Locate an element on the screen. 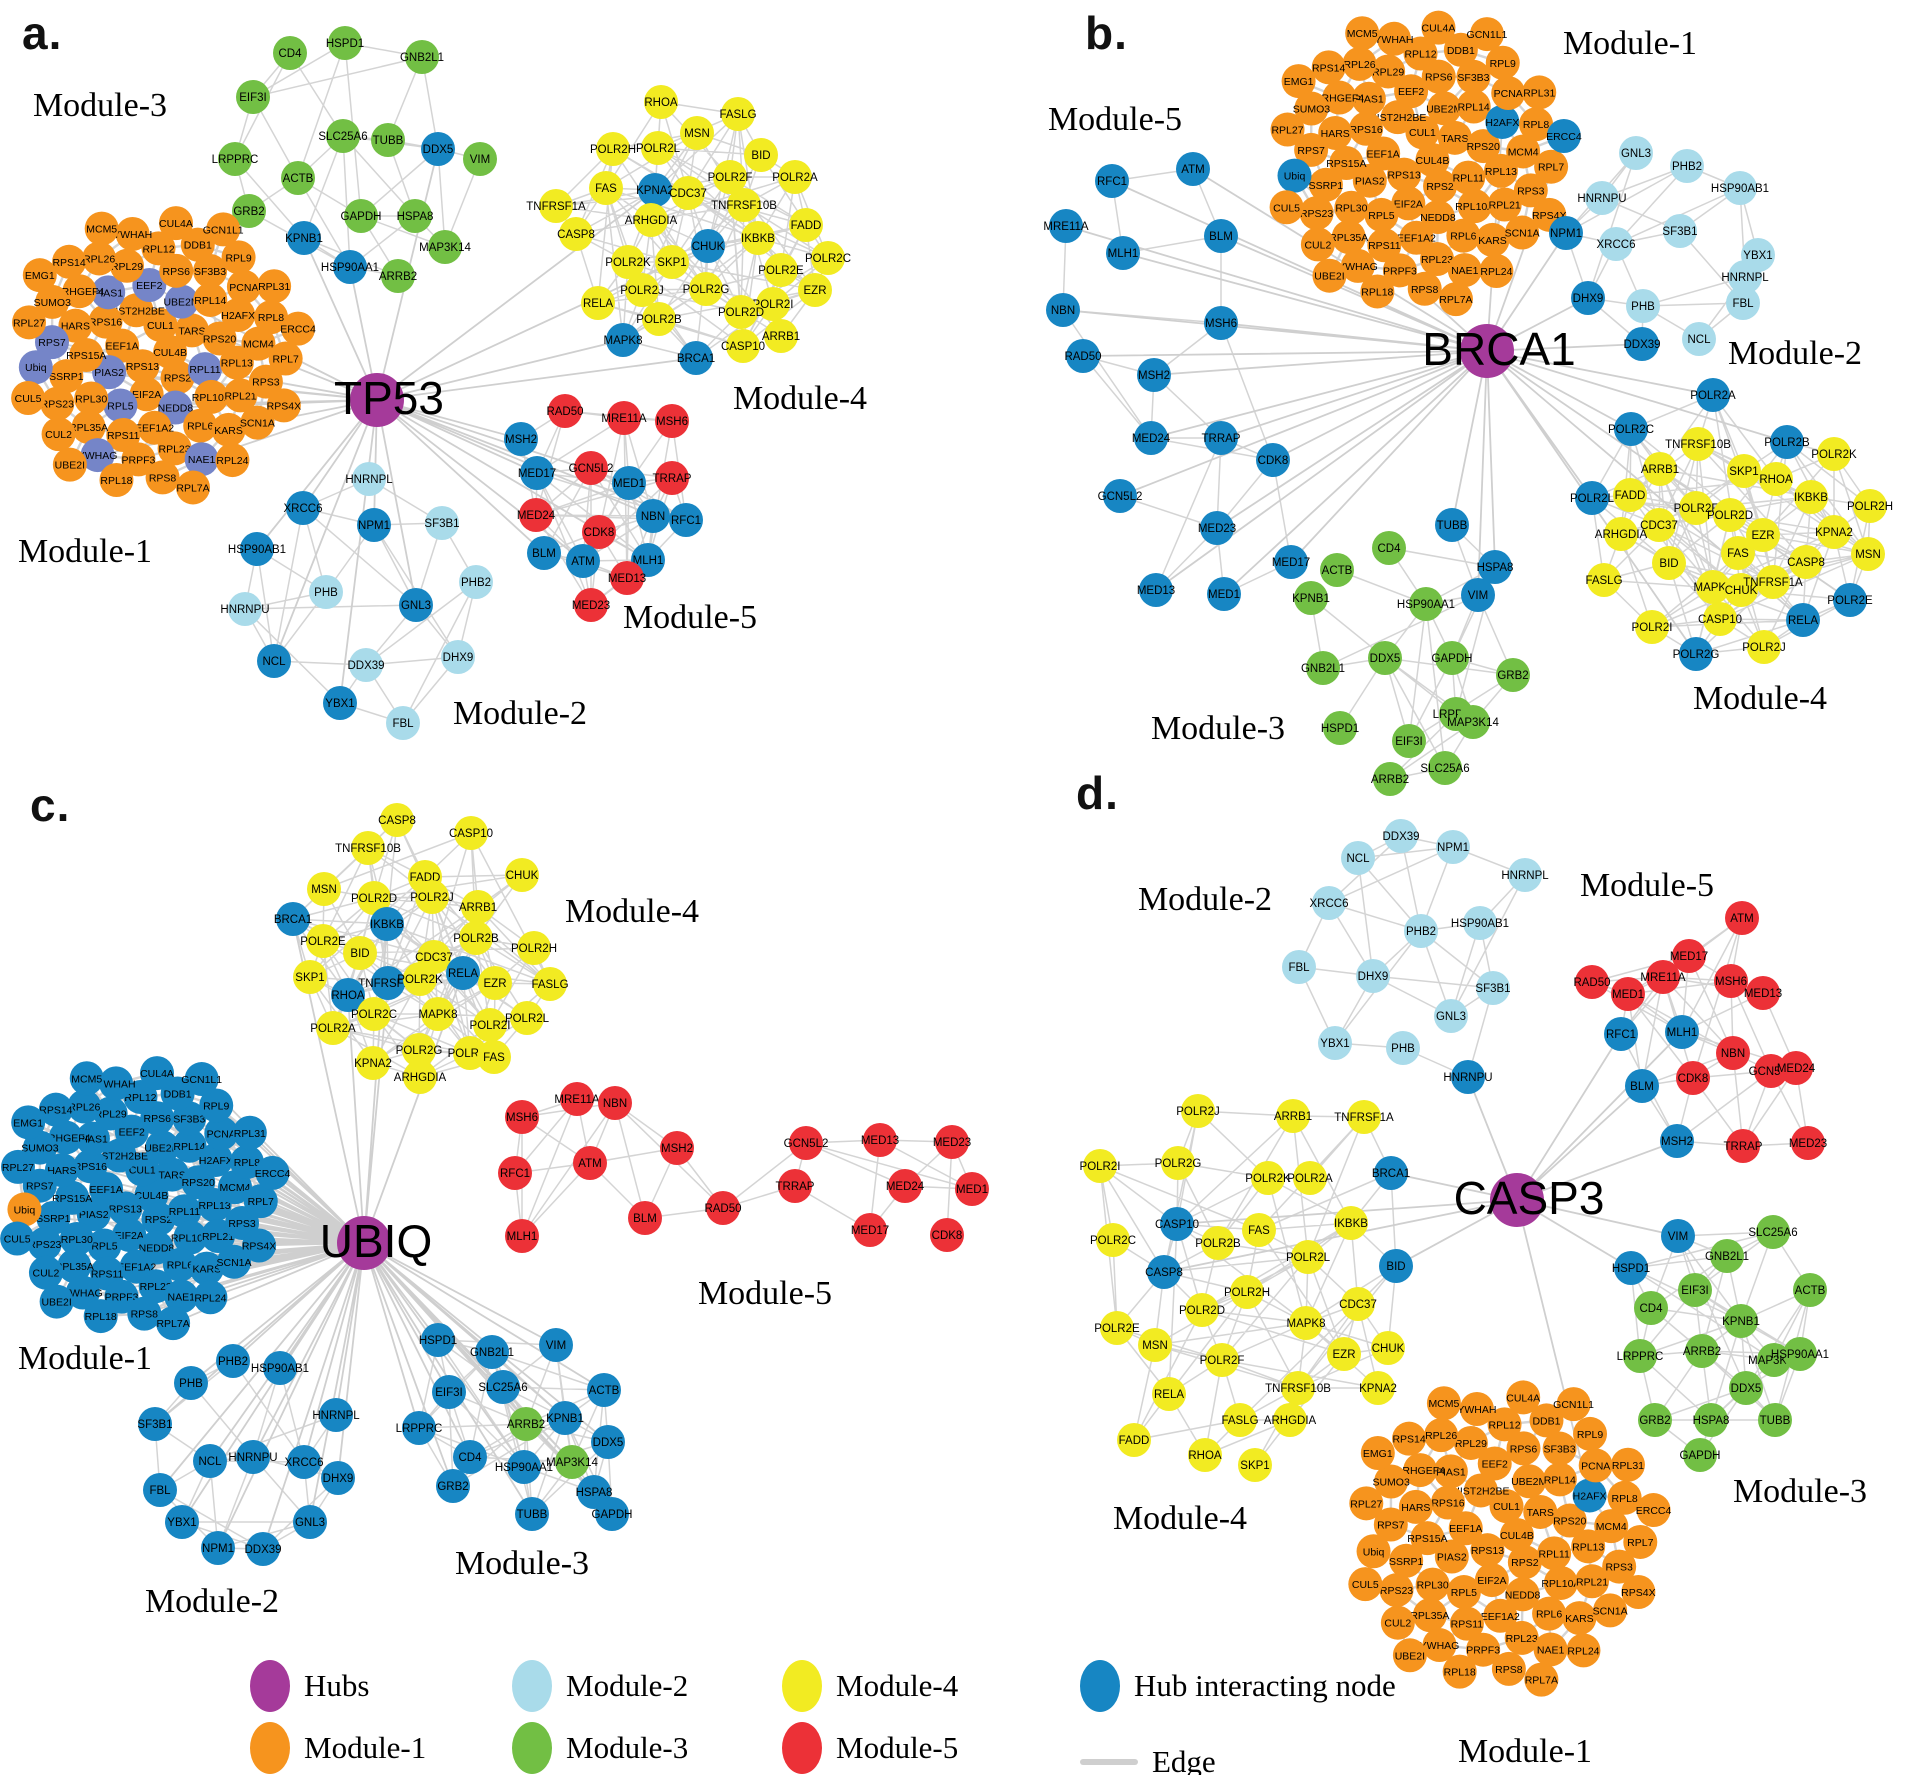  node-DDB1: DDB1 is located at coordinates (1460, 49).